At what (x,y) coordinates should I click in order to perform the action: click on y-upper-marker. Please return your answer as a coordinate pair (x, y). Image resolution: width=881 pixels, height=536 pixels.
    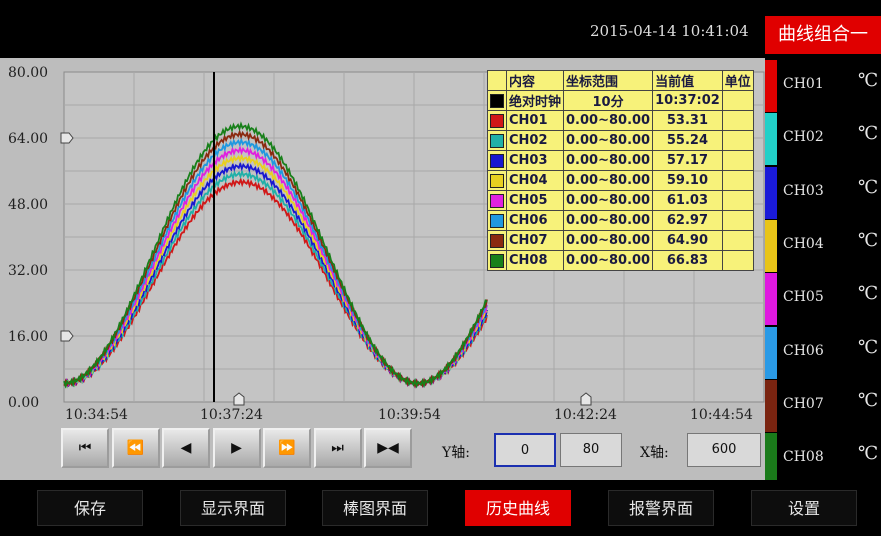
    Looking at the image, I should click on (67, 138).